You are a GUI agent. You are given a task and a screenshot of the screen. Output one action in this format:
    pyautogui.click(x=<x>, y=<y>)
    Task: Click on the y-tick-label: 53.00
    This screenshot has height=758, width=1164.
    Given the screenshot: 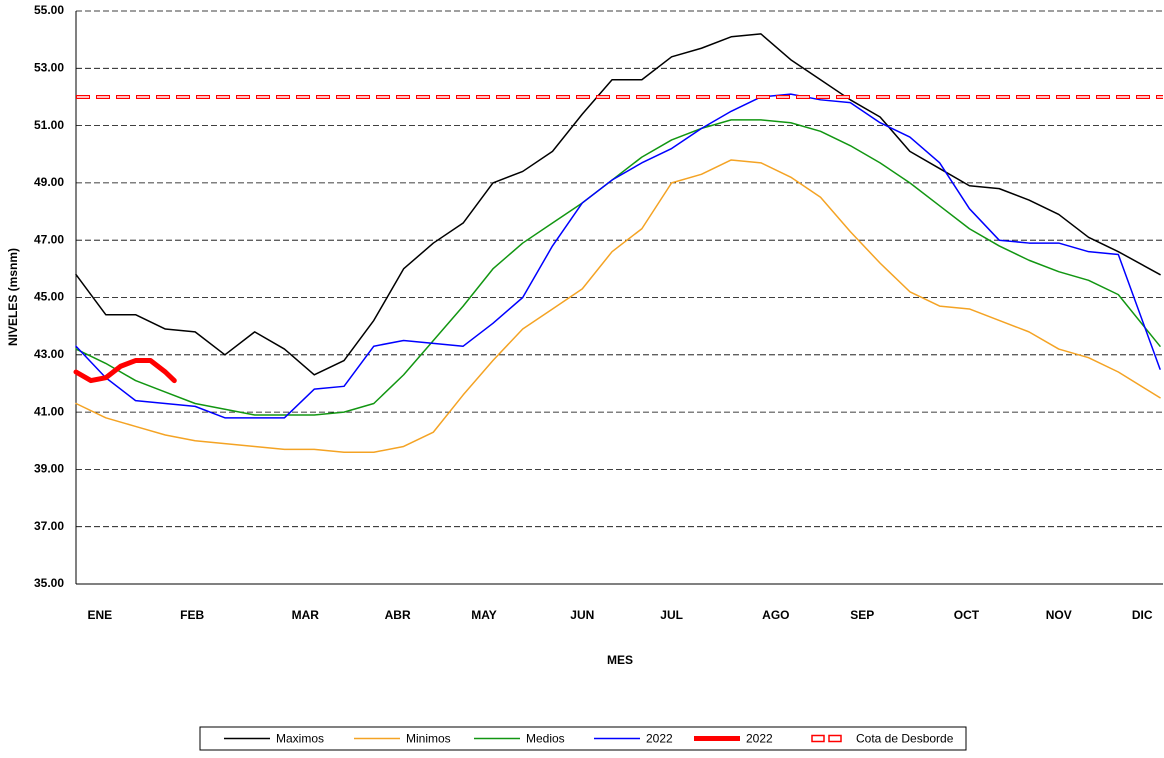 What is the action you would take?
    pyautogui.click(x=49, y=67)
    